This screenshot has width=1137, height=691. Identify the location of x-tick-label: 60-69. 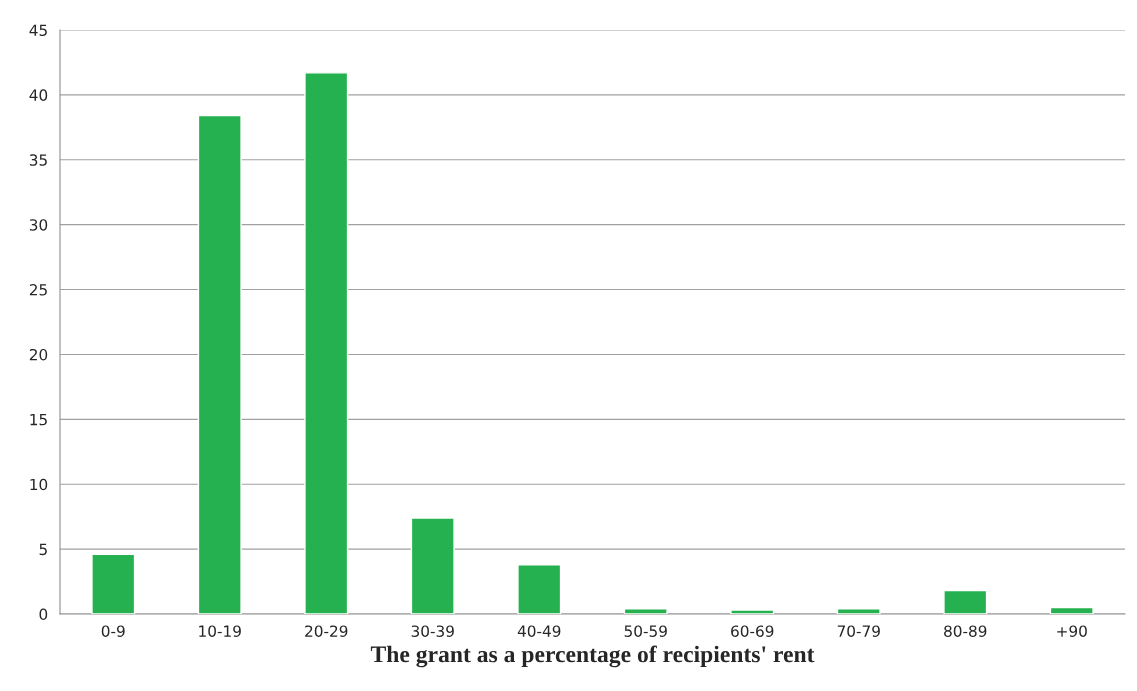
(752, 631).